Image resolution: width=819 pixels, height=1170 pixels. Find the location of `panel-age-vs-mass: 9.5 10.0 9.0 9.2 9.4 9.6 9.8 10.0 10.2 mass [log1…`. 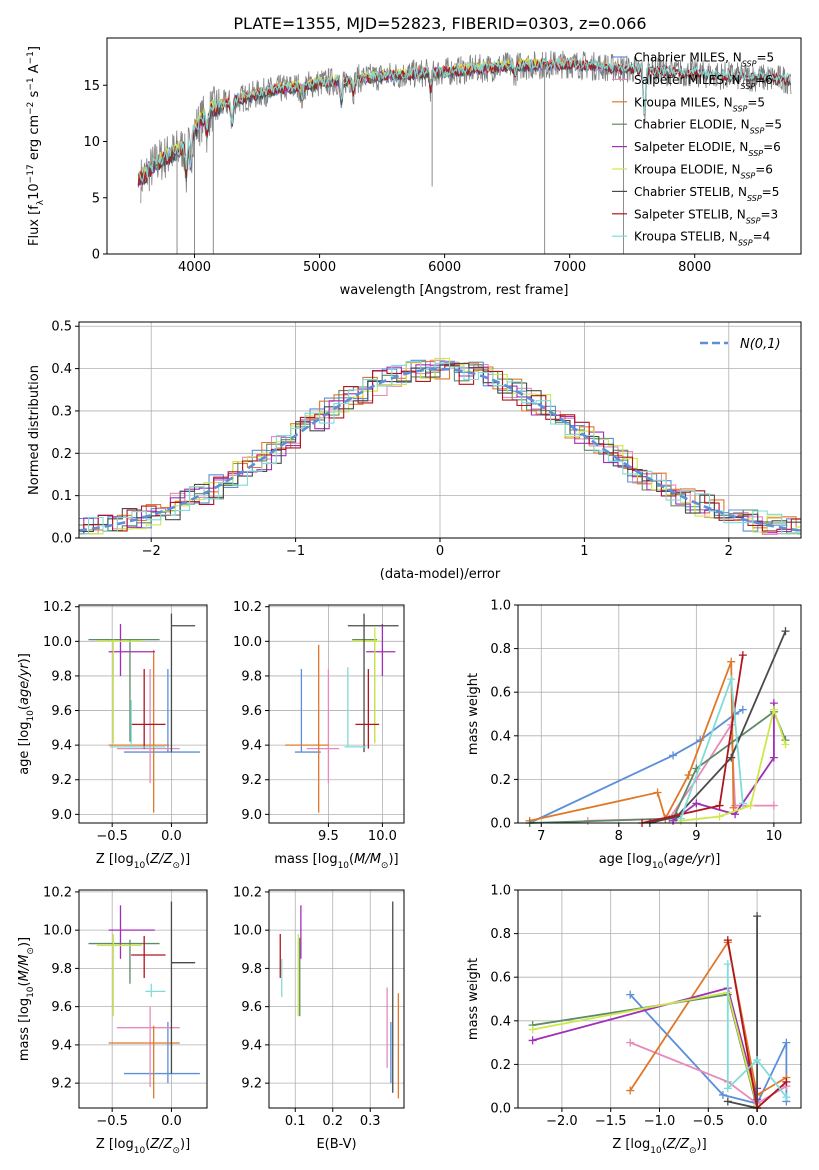

panel-age-vs-mass: 9.5 10.0 9.0 9.2 9.4 9.6 9.8 10.0 10.2 mass [log1… is located at coordinates (319, 735).